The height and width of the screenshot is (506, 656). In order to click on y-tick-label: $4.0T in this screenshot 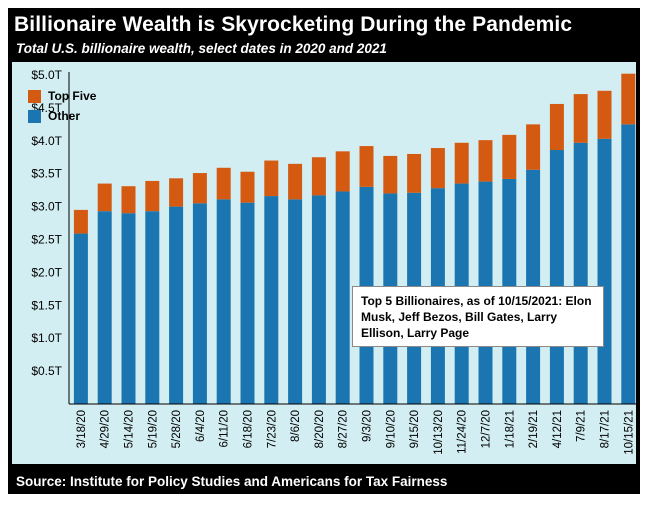, I will do `click(46, 141)`.